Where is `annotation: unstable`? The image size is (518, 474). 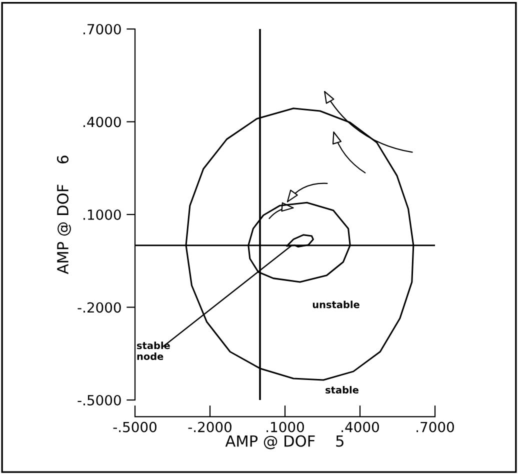
annotation: unstable is located at coordinates (336, 304).